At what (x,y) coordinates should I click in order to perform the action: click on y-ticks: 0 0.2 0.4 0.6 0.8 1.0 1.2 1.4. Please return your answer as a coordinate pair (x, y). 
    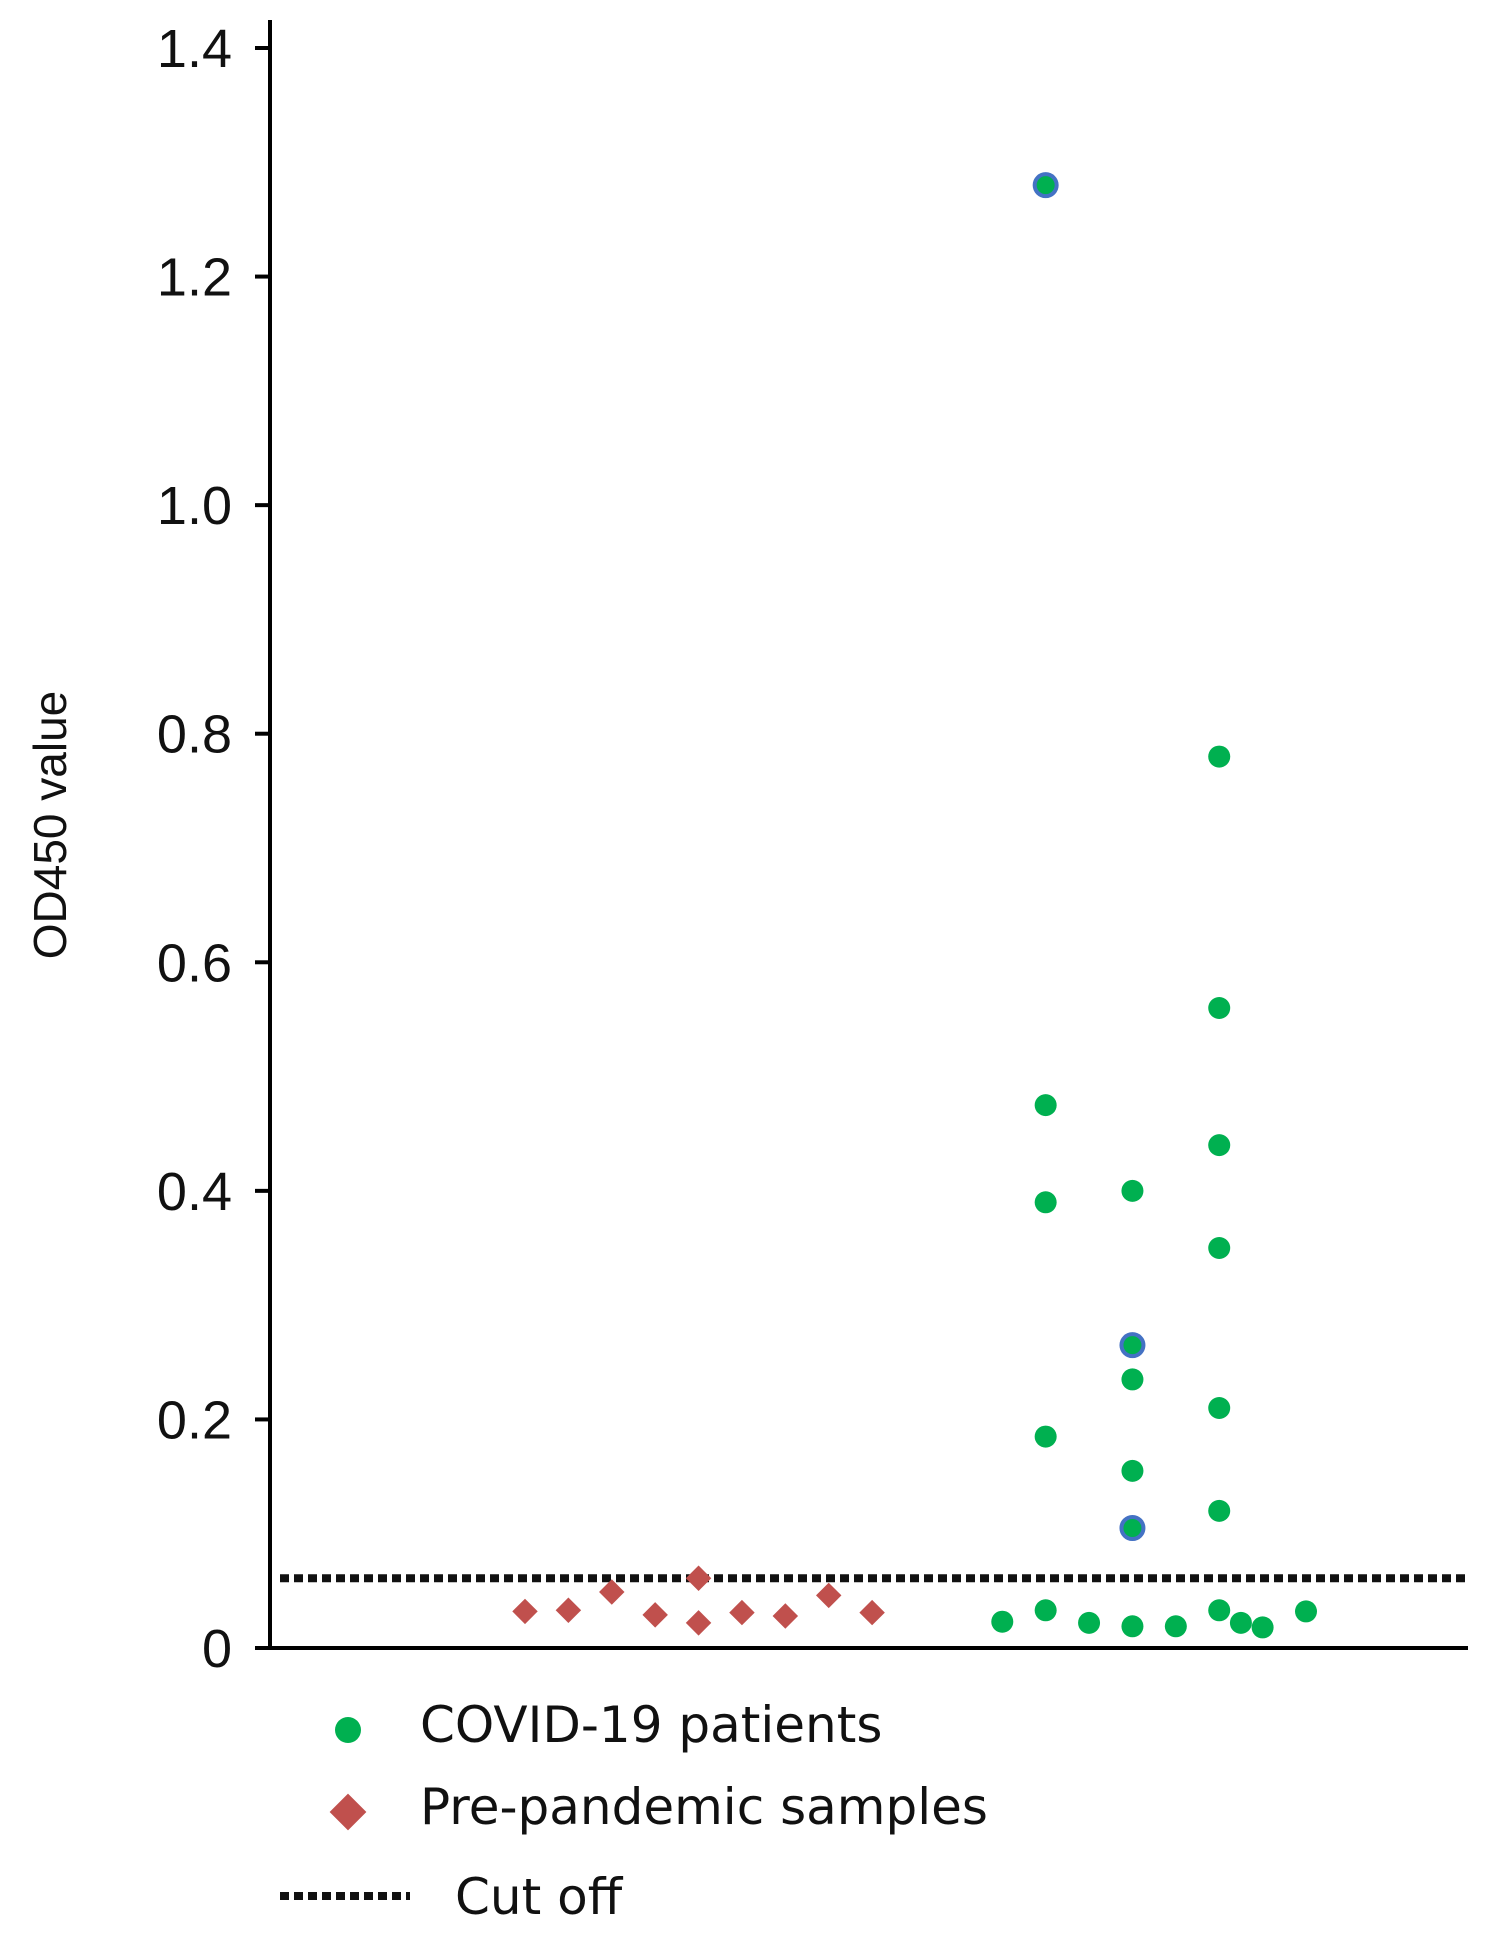
    Looking at the image, I should click on (213, 849).